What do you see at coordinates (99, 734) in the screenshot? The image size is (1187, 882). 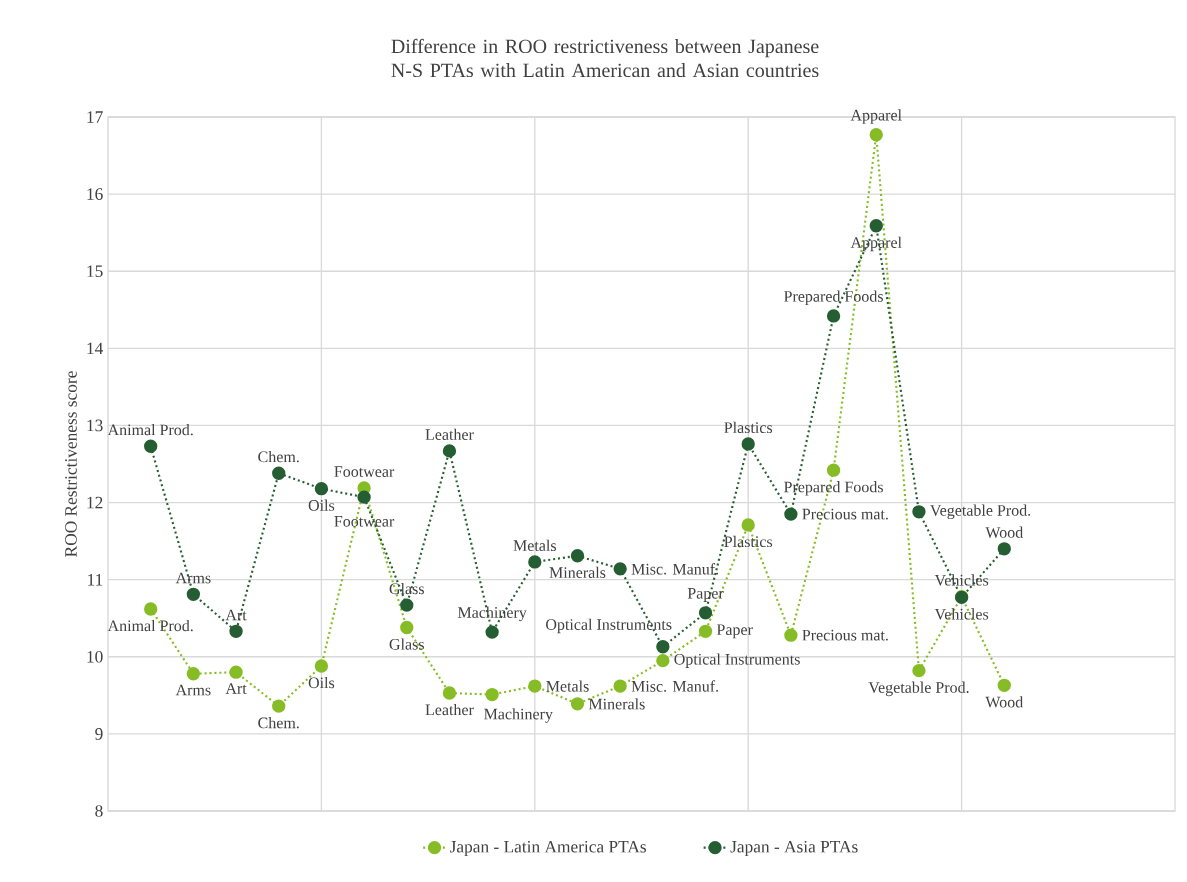 I see `y-tick-label: 9` at bounding box center [99, 734].